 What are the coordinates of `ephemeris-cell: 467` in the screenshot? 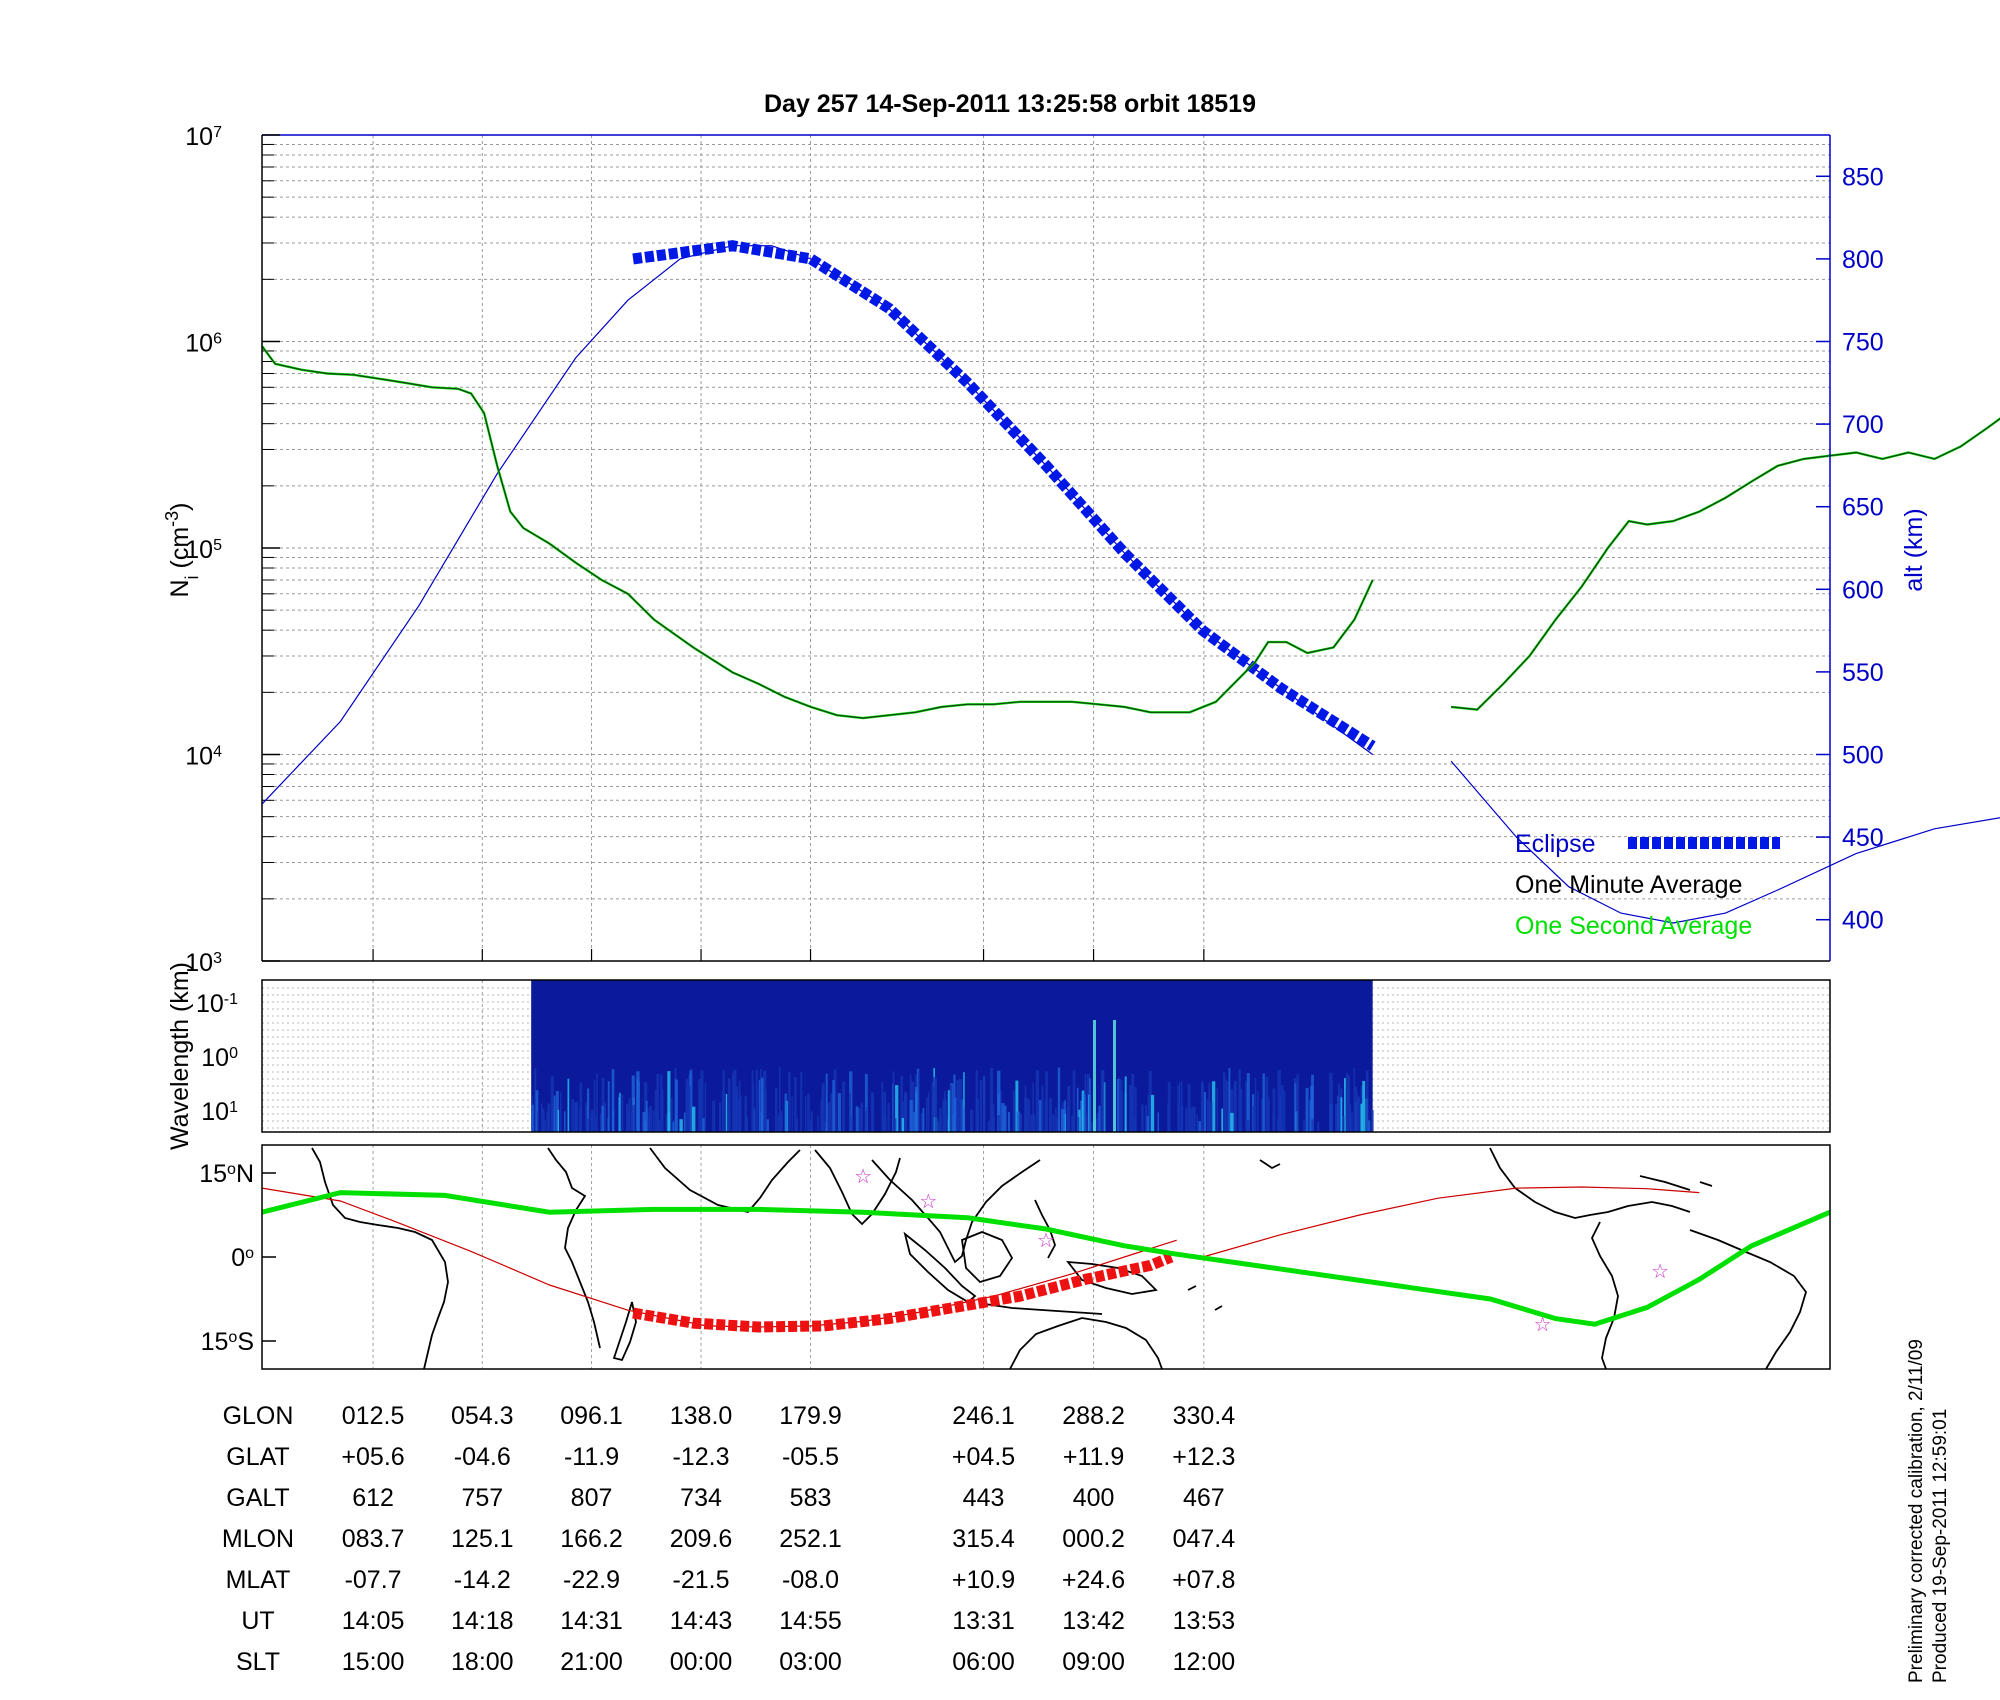 It's located at (1204, 1498).